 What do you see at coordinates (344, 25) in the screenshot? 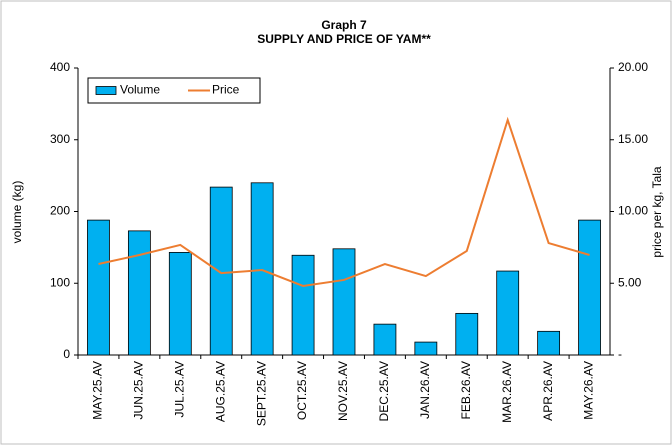
I see `chart-title: Graph 7` at bounding box center [344, 25].